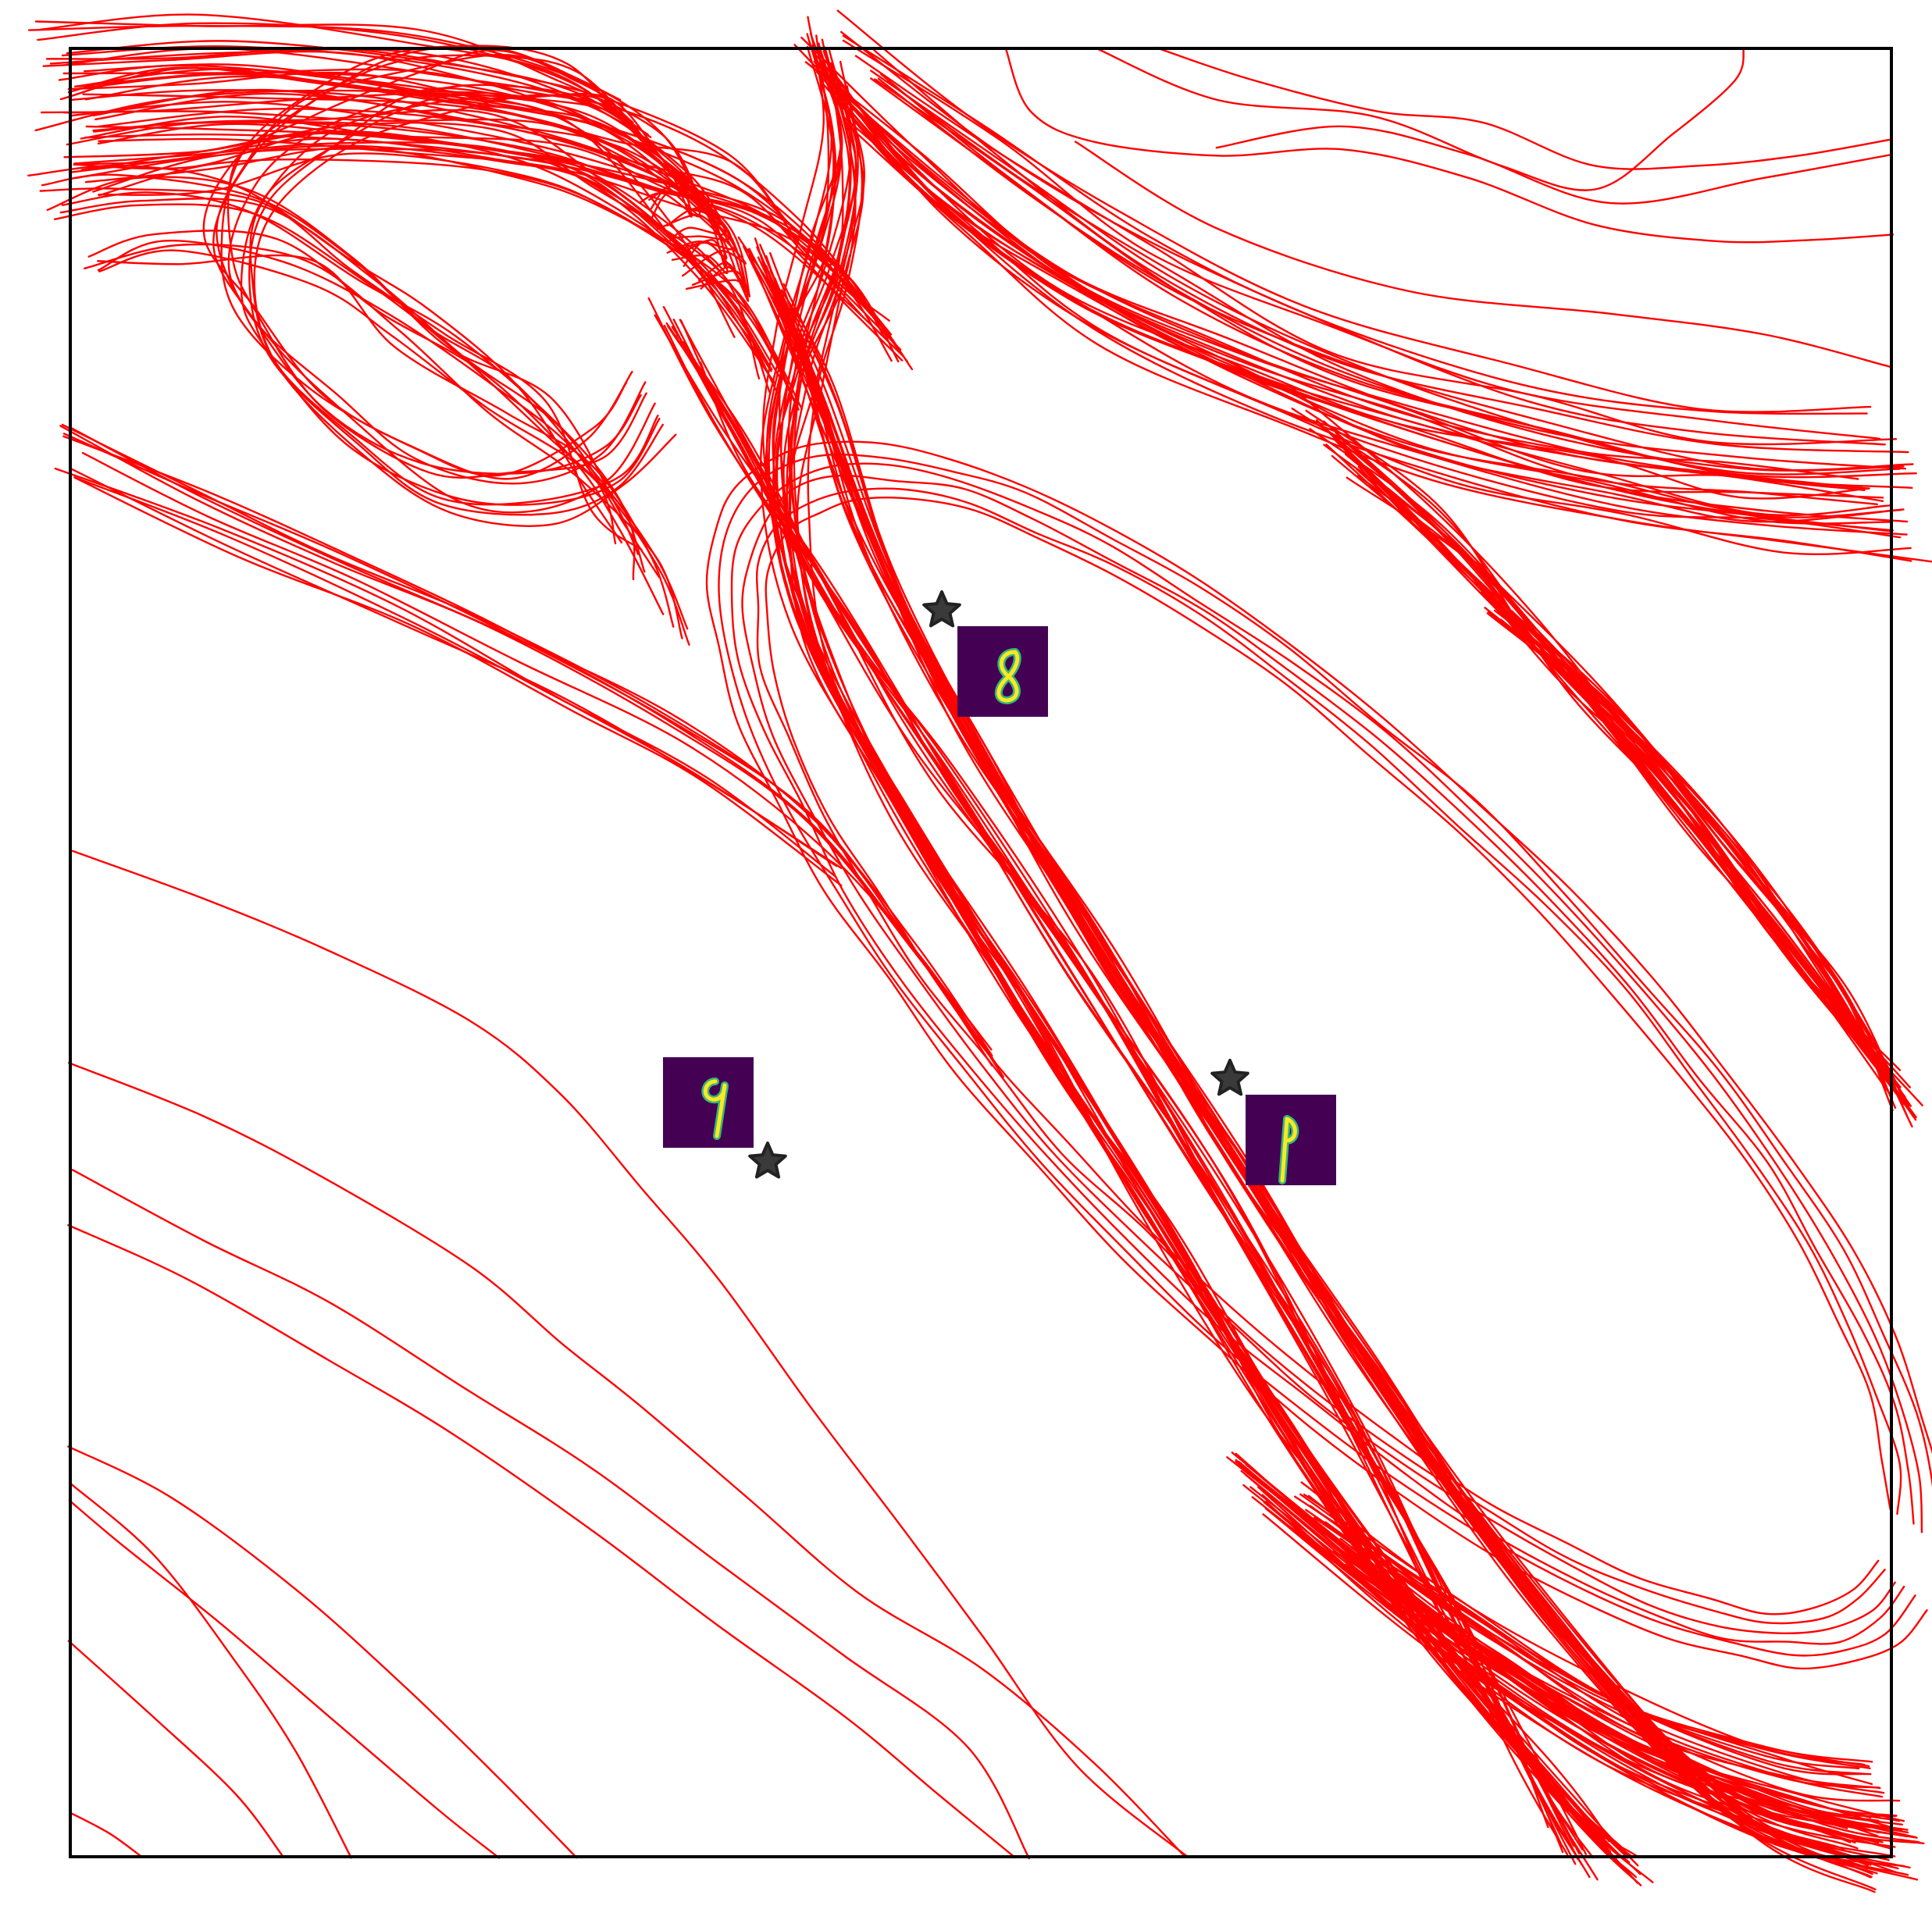  What do you see at coordinates (941, 609) in the screenshot?
I see `star-icon` at bounding box center [941, 609].